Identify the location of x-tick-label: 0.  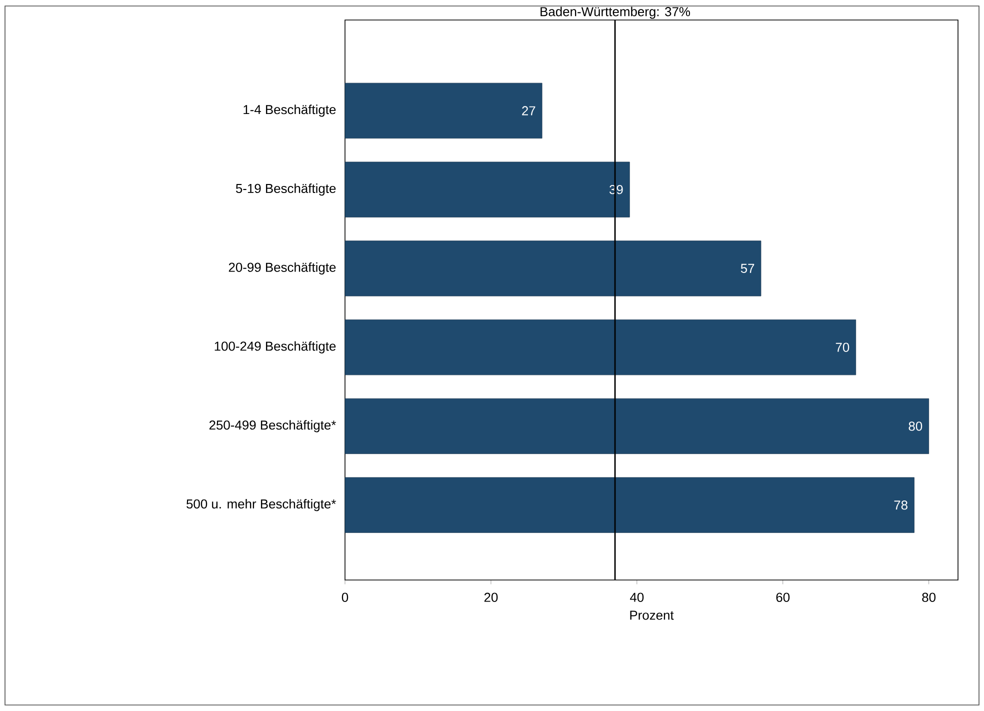
(345, 597).